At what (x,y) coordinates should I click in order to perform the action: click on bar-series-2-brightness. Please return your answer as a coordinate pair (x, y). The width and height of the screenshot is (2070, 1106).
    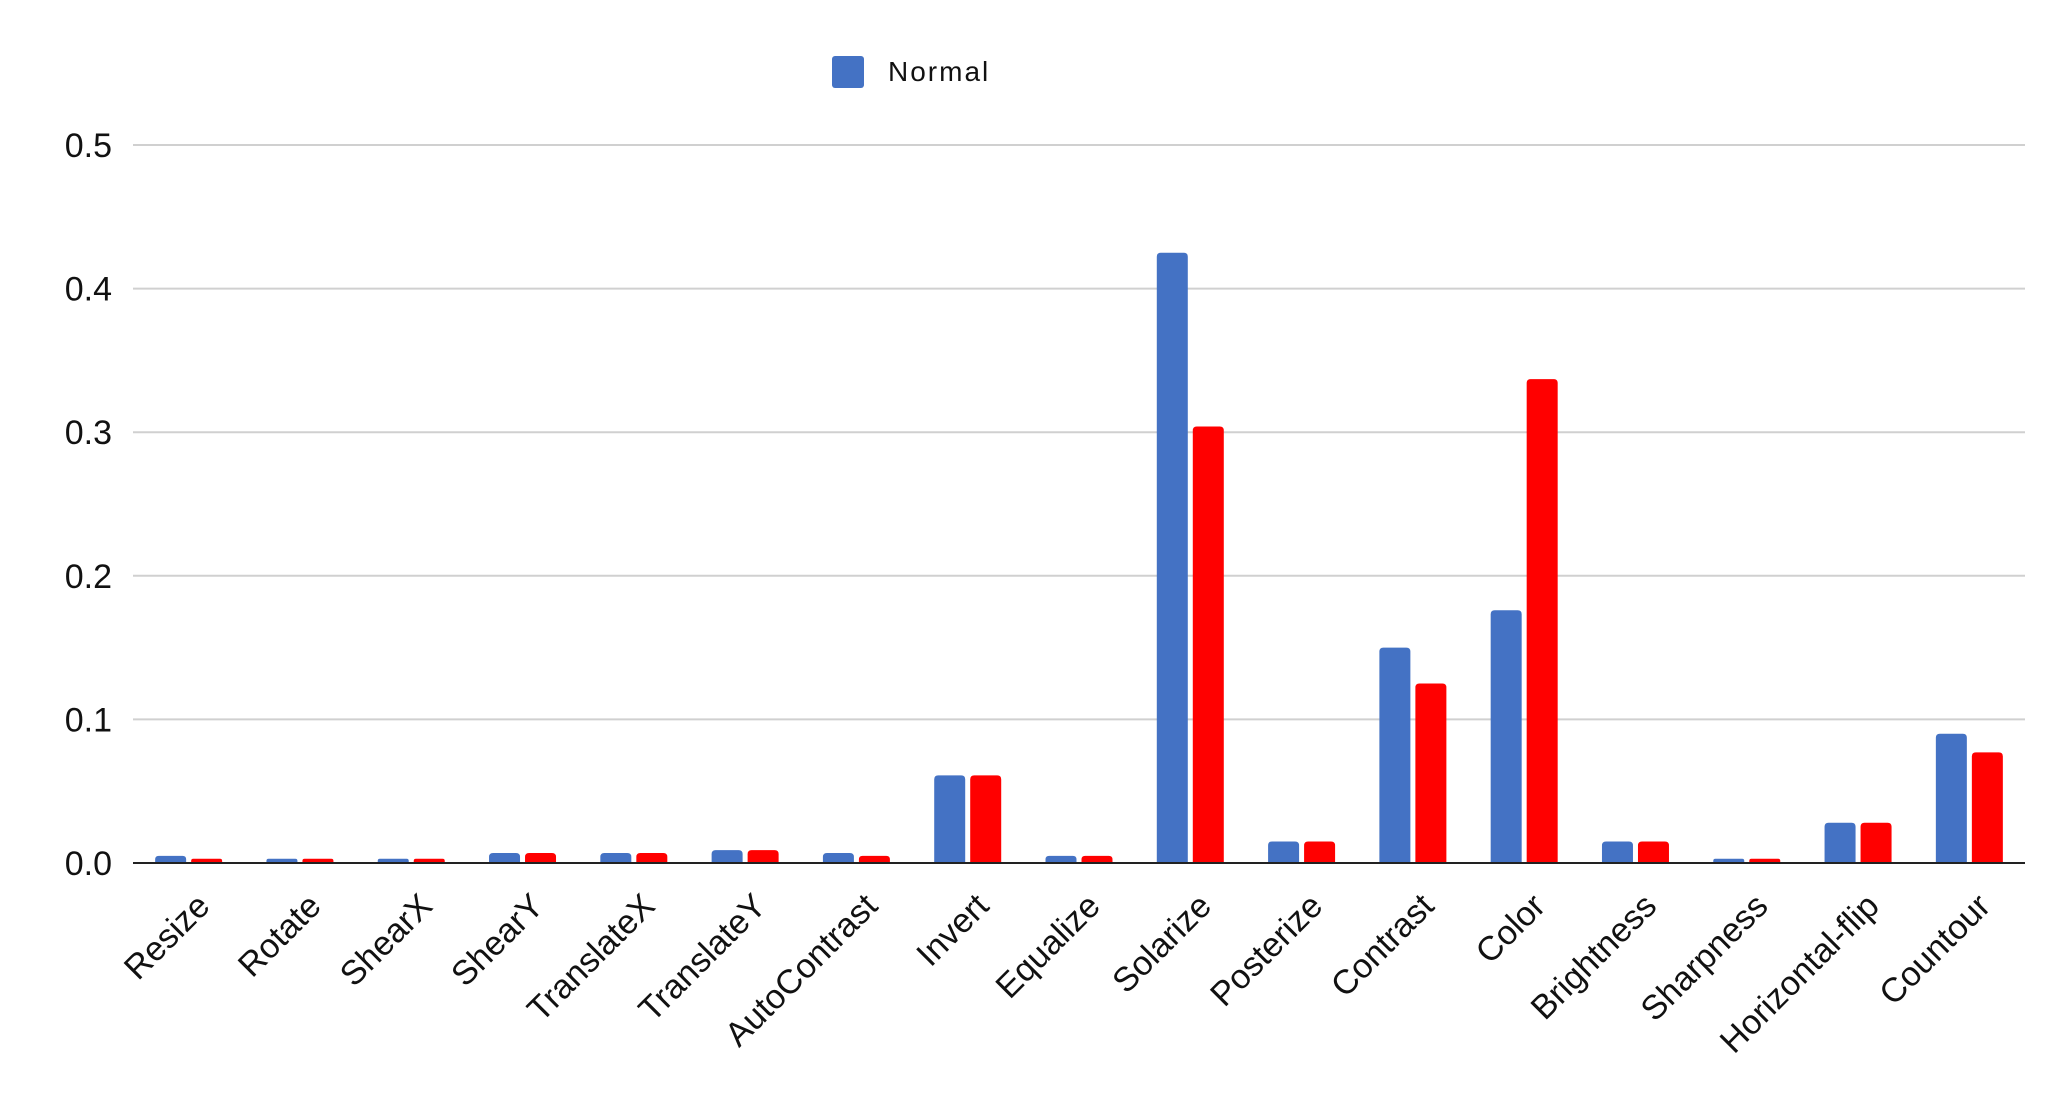
    Looking at the image, I should click on (1653, 852).